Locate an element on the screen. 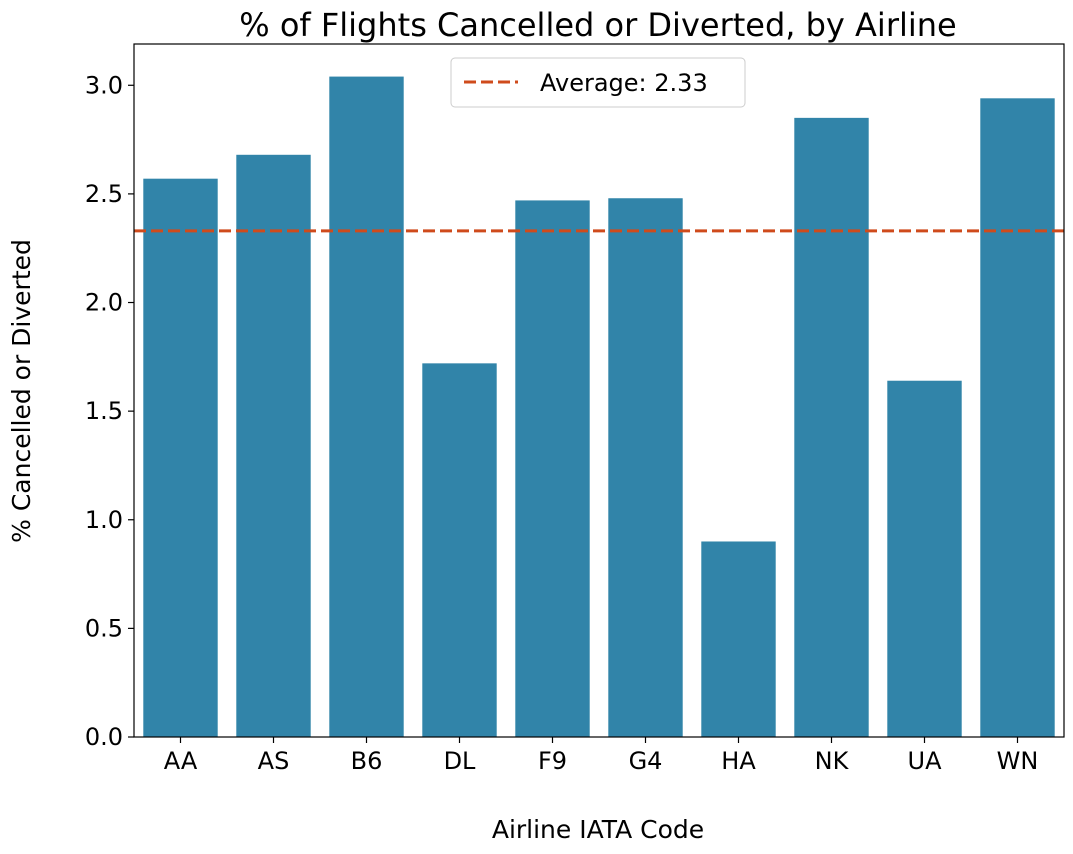  x-tick-label: HA is located at coordinates (738, 761).